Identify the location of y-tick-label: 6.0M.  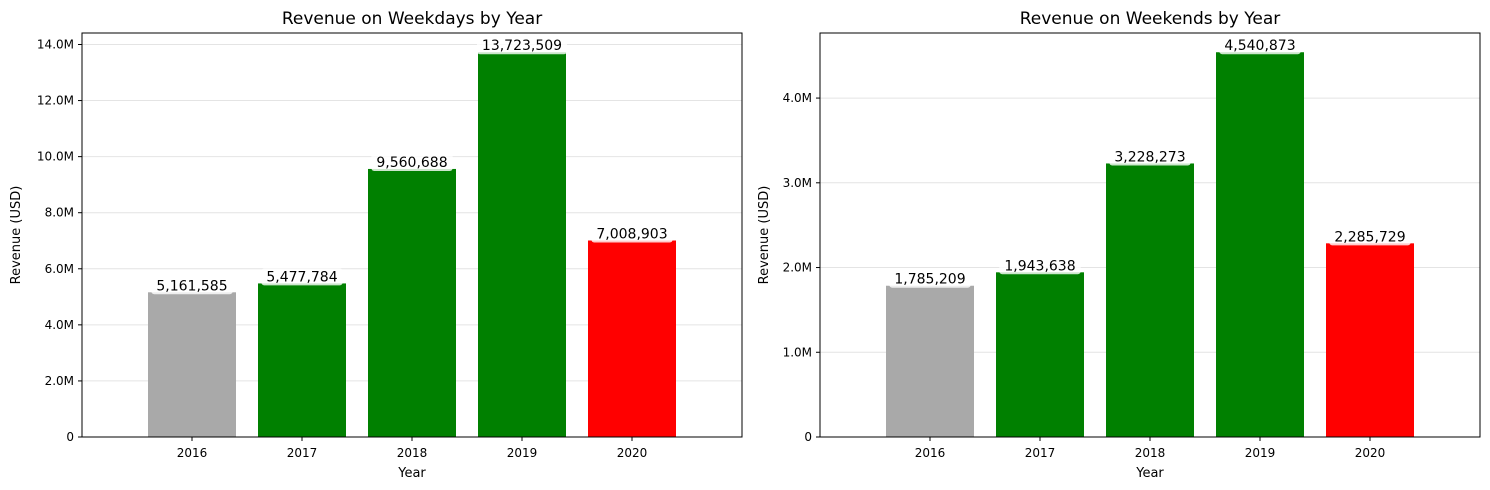
(59, 269).